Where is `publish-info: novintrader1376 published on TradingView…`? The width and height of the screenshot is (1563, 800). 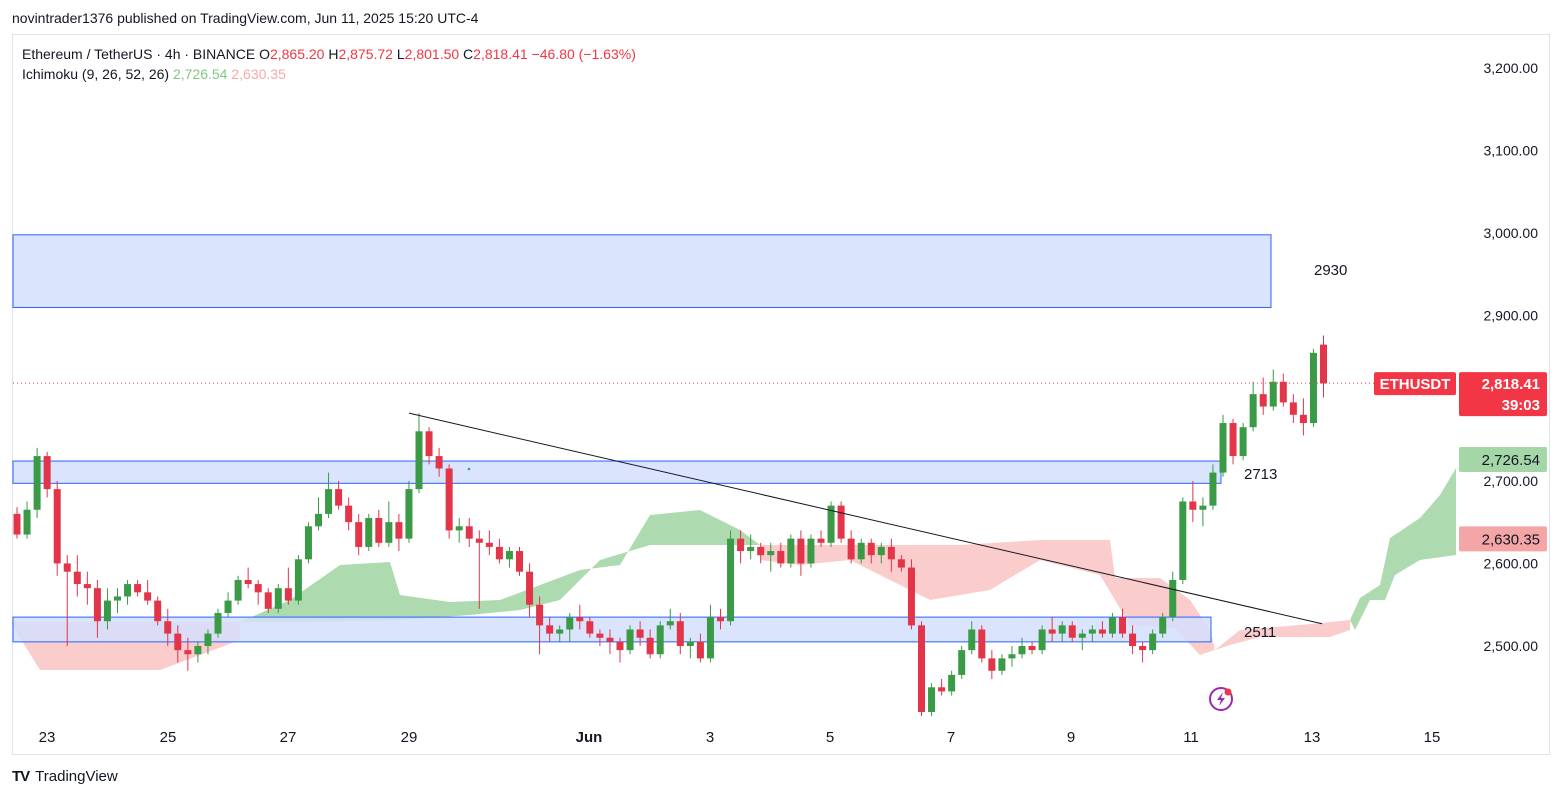
publish-info: novintrader1376 published on TradingView… is located at coordinates (245, 18).